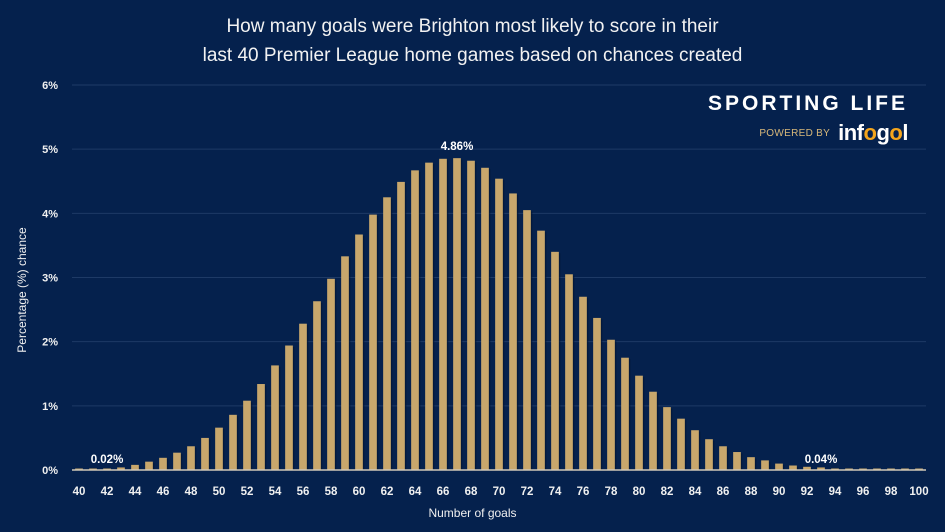  Describe the element at coordinates (472, 513) in the screenshot. I see `x-axis-label: Number of goals` at that location.